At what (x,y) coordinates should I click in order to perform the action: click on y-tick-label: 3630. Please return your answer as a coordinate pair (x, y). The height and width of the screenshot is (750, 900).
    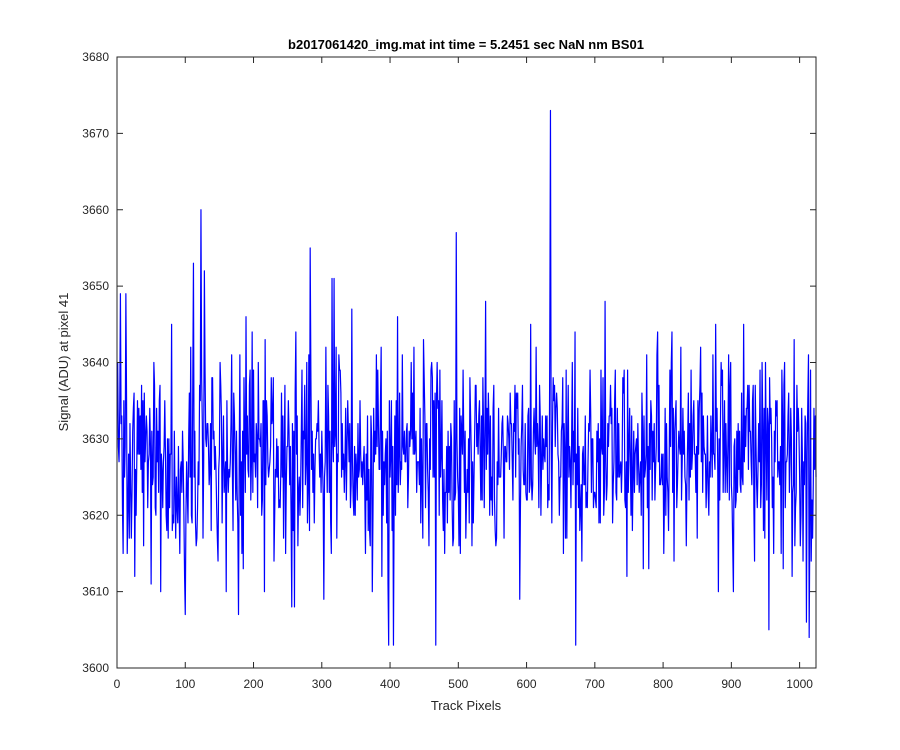
    Looking at the image, I should click on (95, 439).